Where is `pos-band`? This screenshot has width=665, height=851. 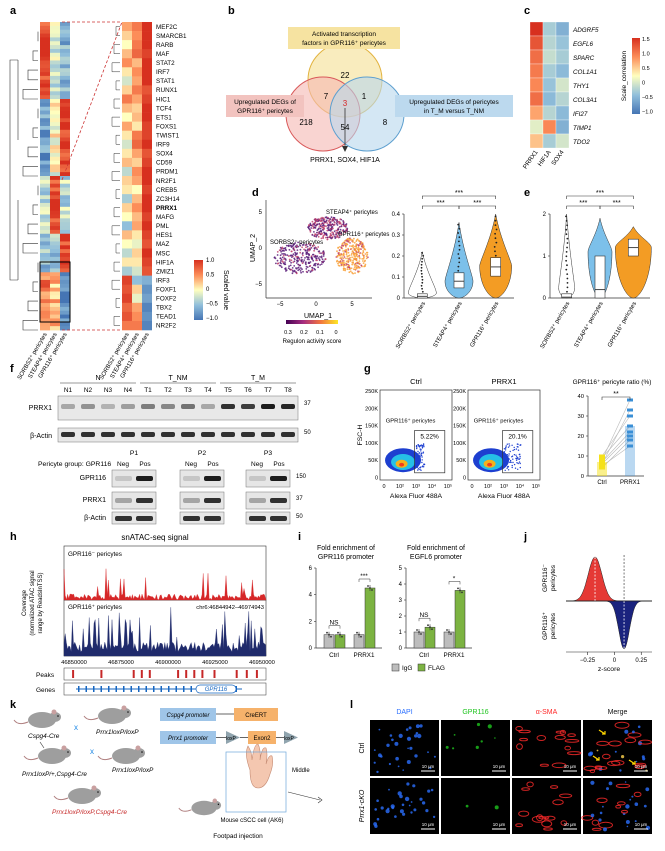 pos-band is located at coordinates (212, 500).